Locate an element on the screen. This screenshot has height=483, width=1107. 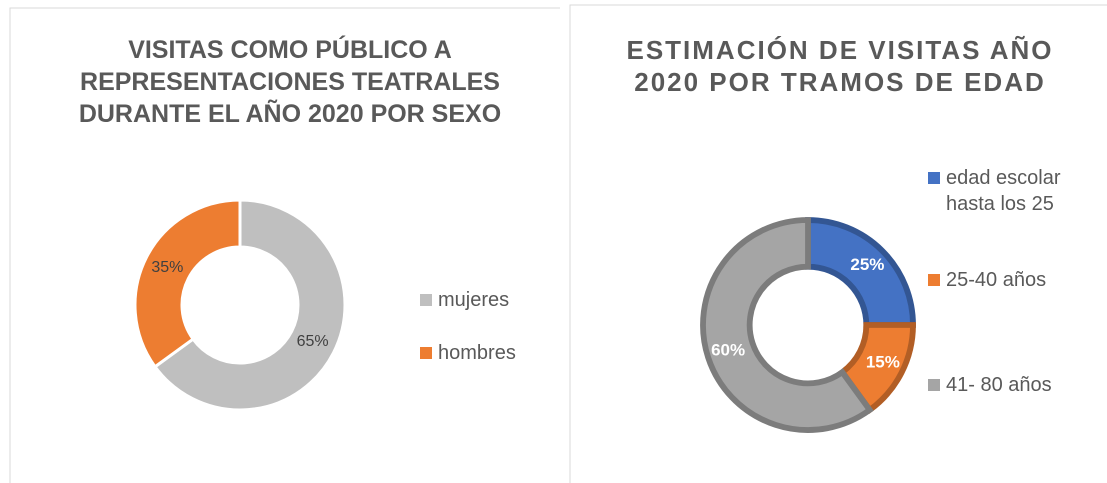
legend-label: mujeres is located at coordinates (474, 300).